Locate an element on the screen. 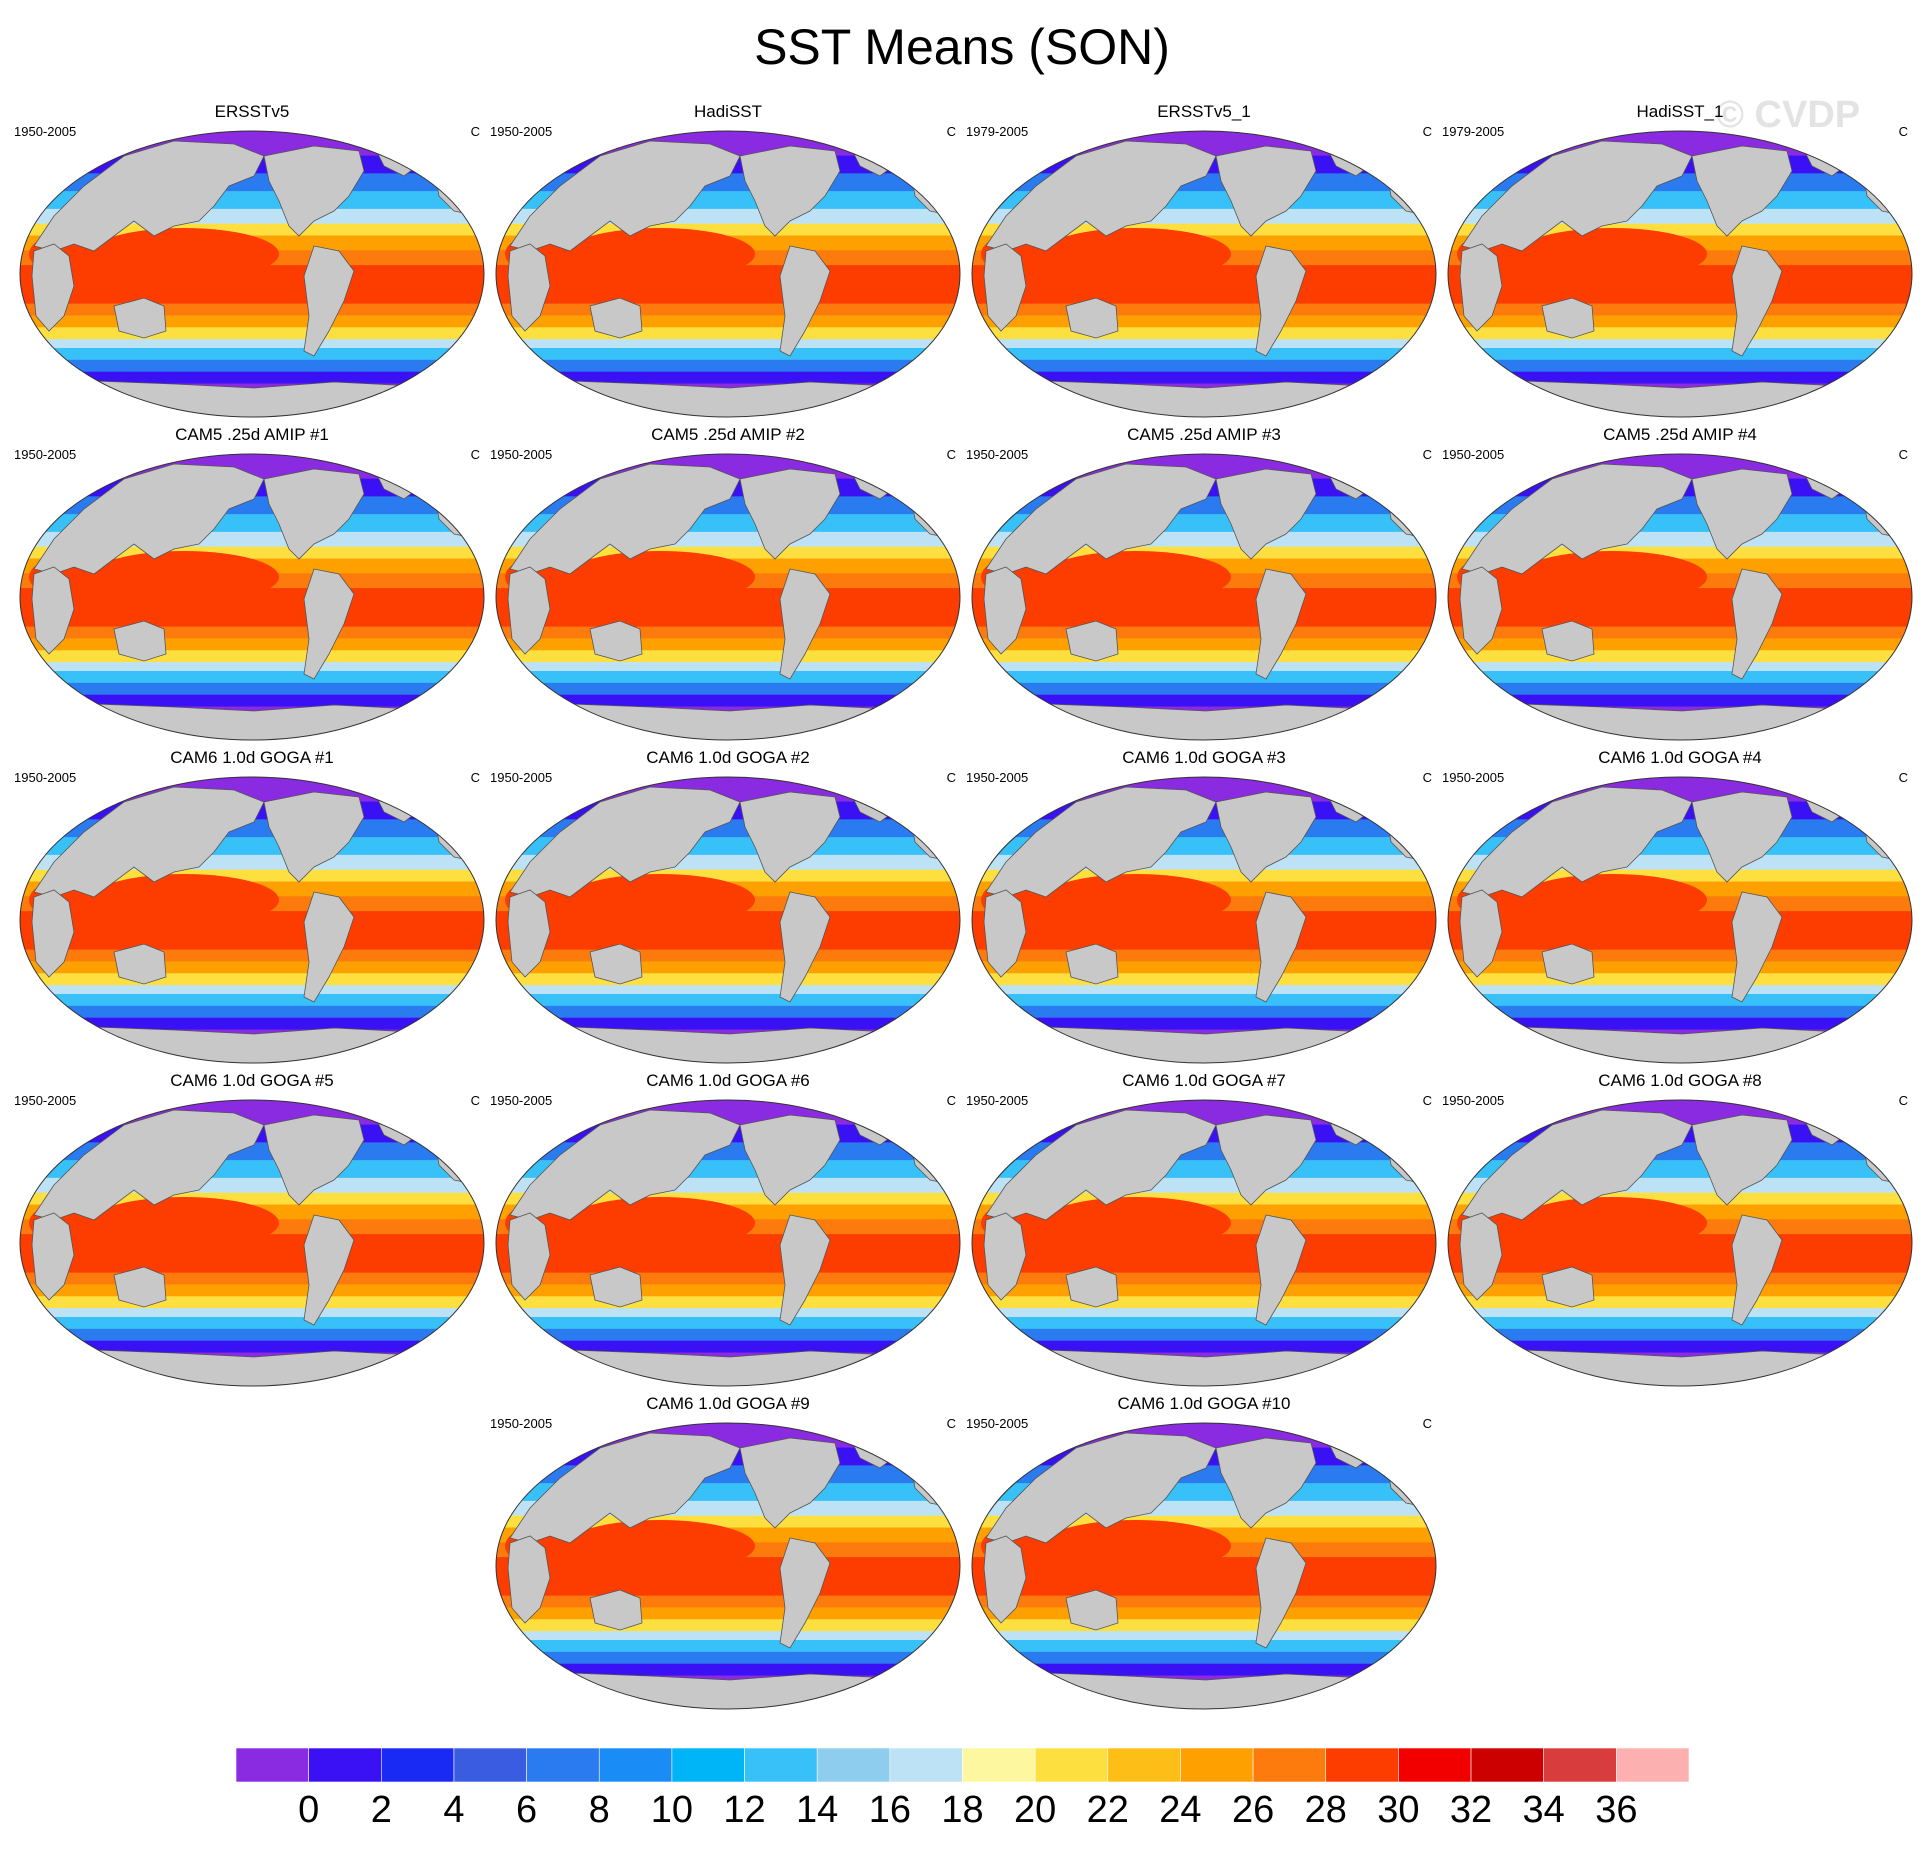 Image resolution: width=1924 pixels, height=1849 pixels. map-panel: CAM6 1.0d GOGA #4 1950-2005 C is located at coordinates (1680, 906).